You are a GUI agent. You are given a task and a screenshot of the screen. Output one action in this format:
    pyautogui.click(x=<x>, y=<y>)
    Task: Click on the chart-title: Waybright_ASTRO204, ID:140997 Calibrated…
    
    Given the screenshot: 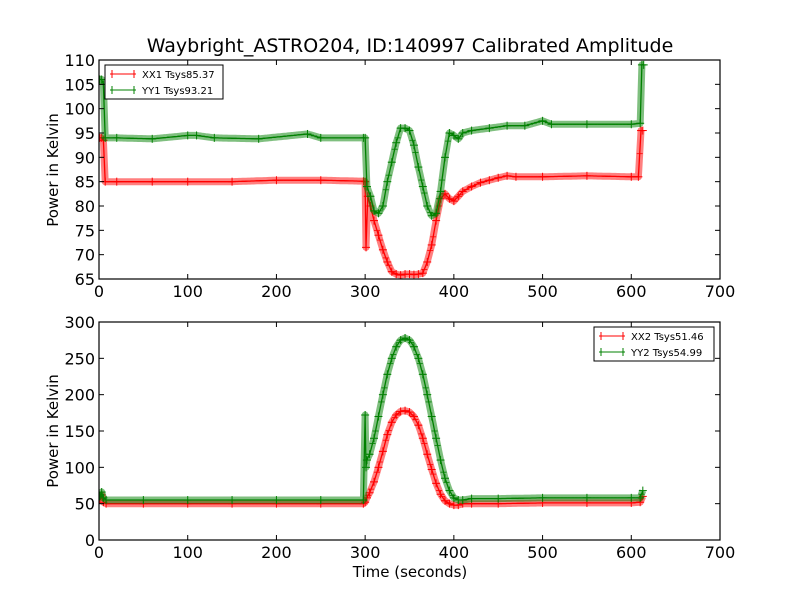 What is the action you would take?
    pyautogui.click(x=410, y=46)
    